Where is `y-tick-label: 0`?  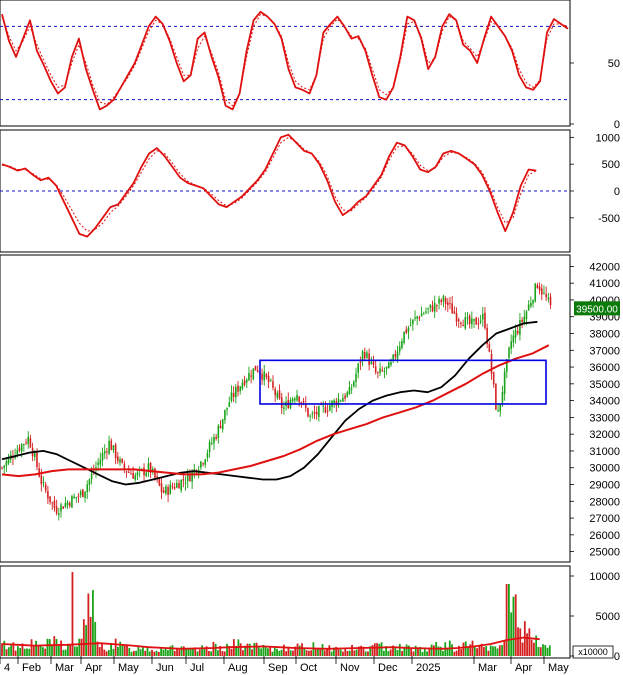
y-tick-label: 0 is located at coordinates (617, 125).